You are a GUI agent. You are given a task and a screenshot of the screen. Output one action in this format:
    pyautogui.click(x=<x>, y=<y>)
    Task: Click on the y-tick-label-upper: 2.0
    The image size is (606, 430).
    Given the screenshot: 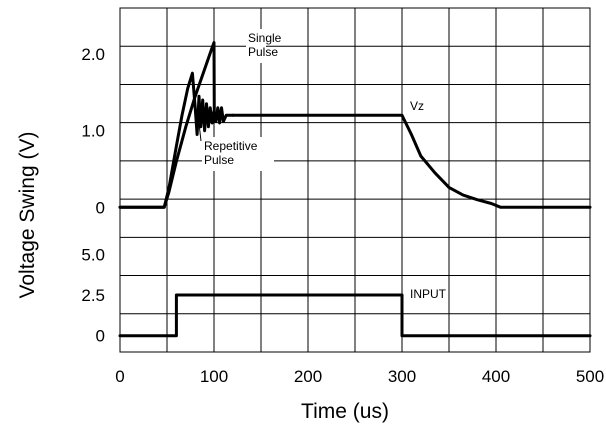 What is the action you would take?
    pyautogui.click(x=93, y=54)
    